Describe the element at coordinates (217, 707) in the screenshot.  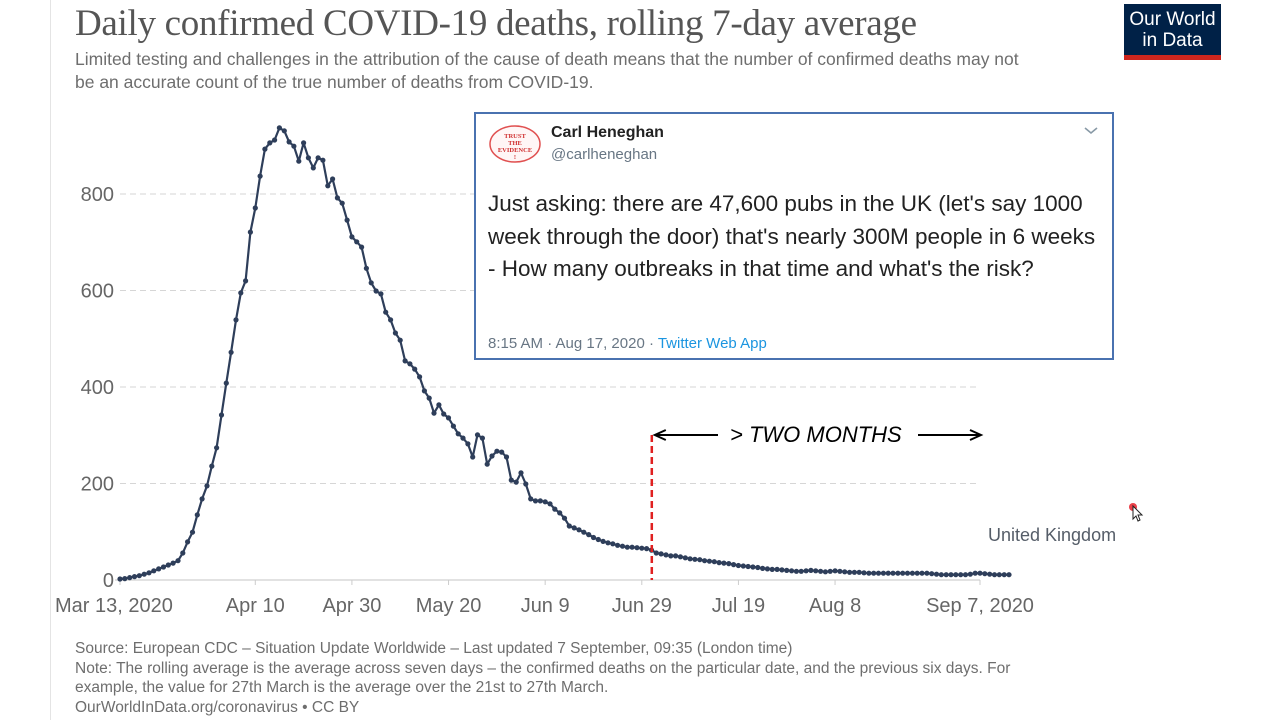
I see `license-link: OurWorldInData.org/coronavirus • CC BY` at that location.